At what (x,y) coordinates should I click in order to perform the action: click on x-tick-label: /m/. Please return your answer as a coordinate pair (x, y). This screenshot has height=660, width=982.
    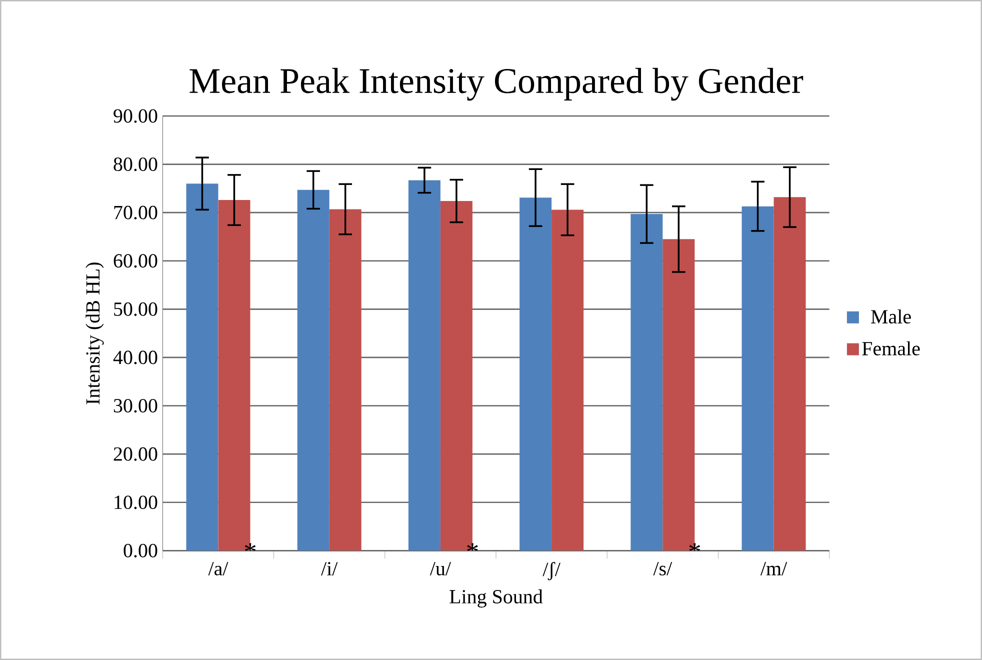
    Looking at the image, I should click on (774, 569).